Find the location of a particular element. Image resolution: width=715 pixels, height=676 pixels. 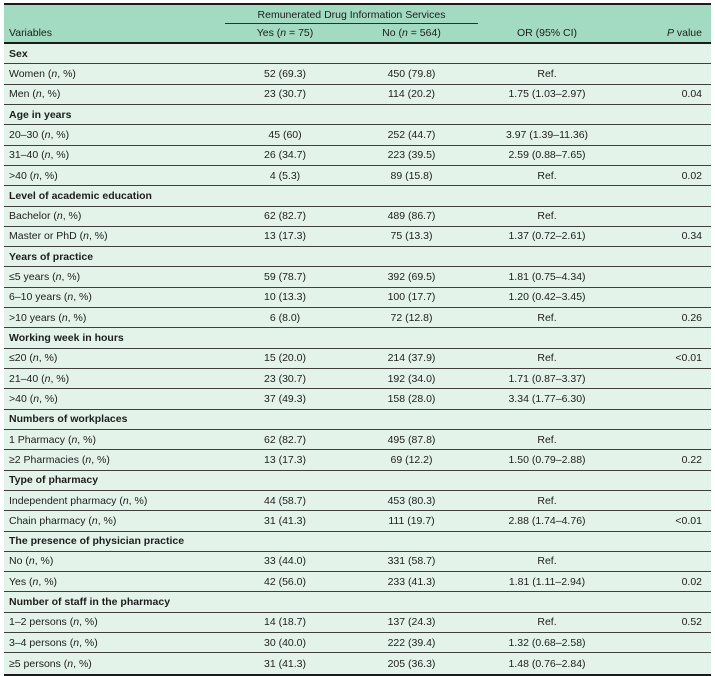

cell-p-value: 0.26 is located at coordinates (691, 317).